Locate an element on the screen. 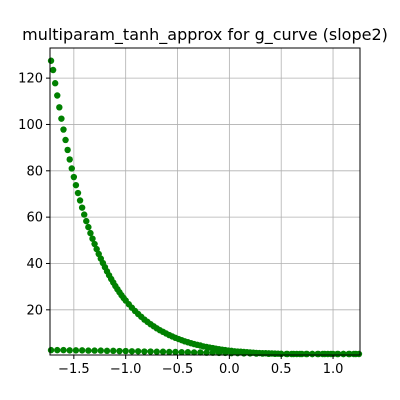 This screenshot has width=400, height=400. x-tick-label: 1.0 is located at coordinates (333, 369).